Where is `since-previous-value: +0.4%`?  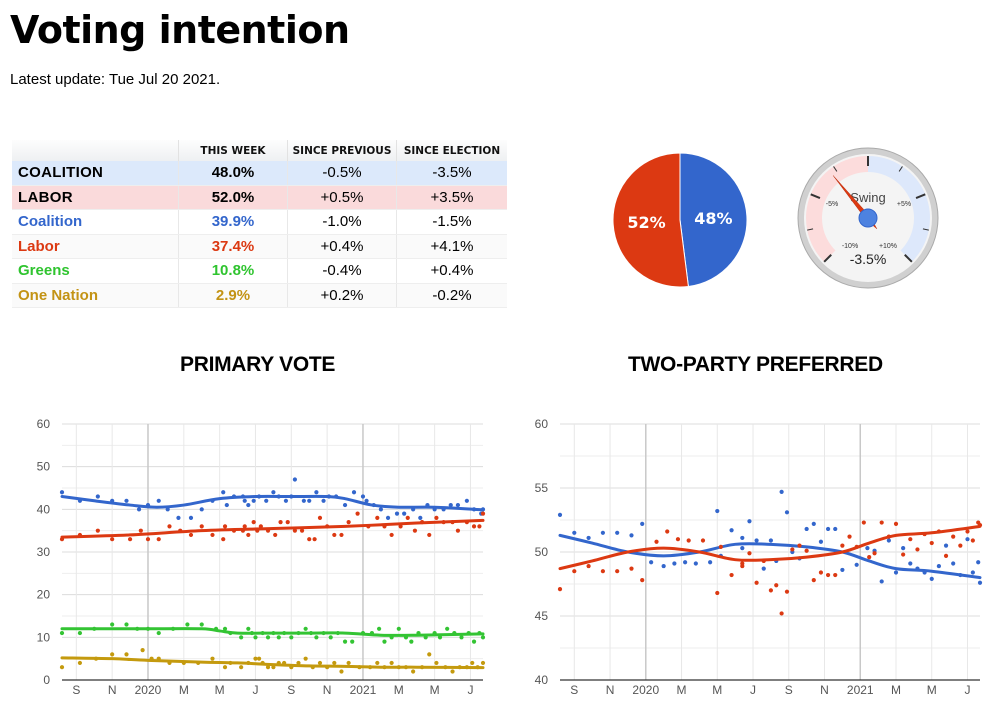
since-previous-value: +0.4% is located at coordinates (342, 246).